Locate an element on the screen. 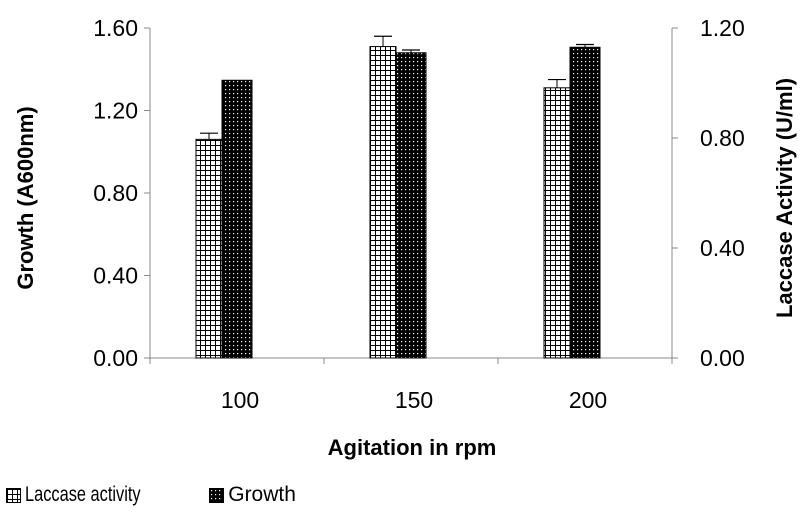 The width and height of the screenshot is (803, 516). y-tick-label-right: 1.20 is located at coordinates (722, 28).